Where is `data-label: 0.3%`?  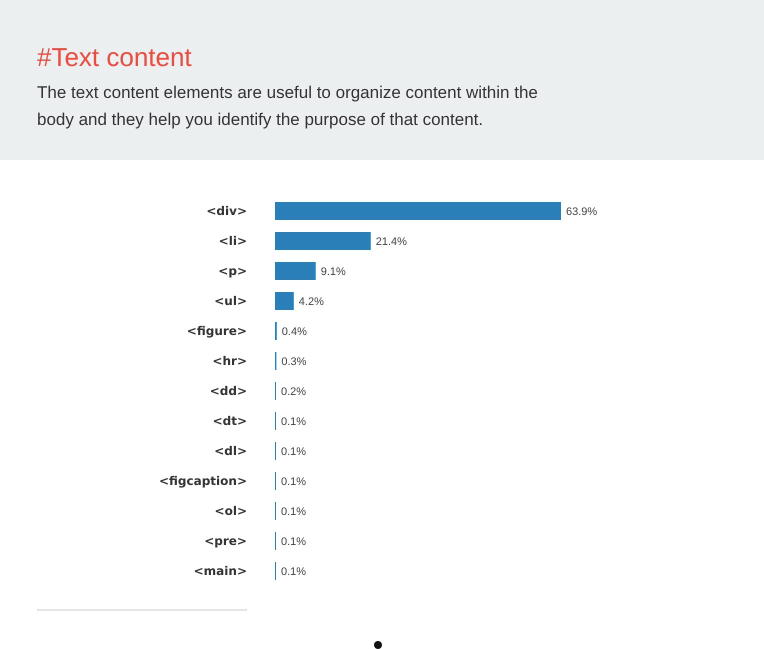 data-label: 0.3% is located at coordinates (294, 362).